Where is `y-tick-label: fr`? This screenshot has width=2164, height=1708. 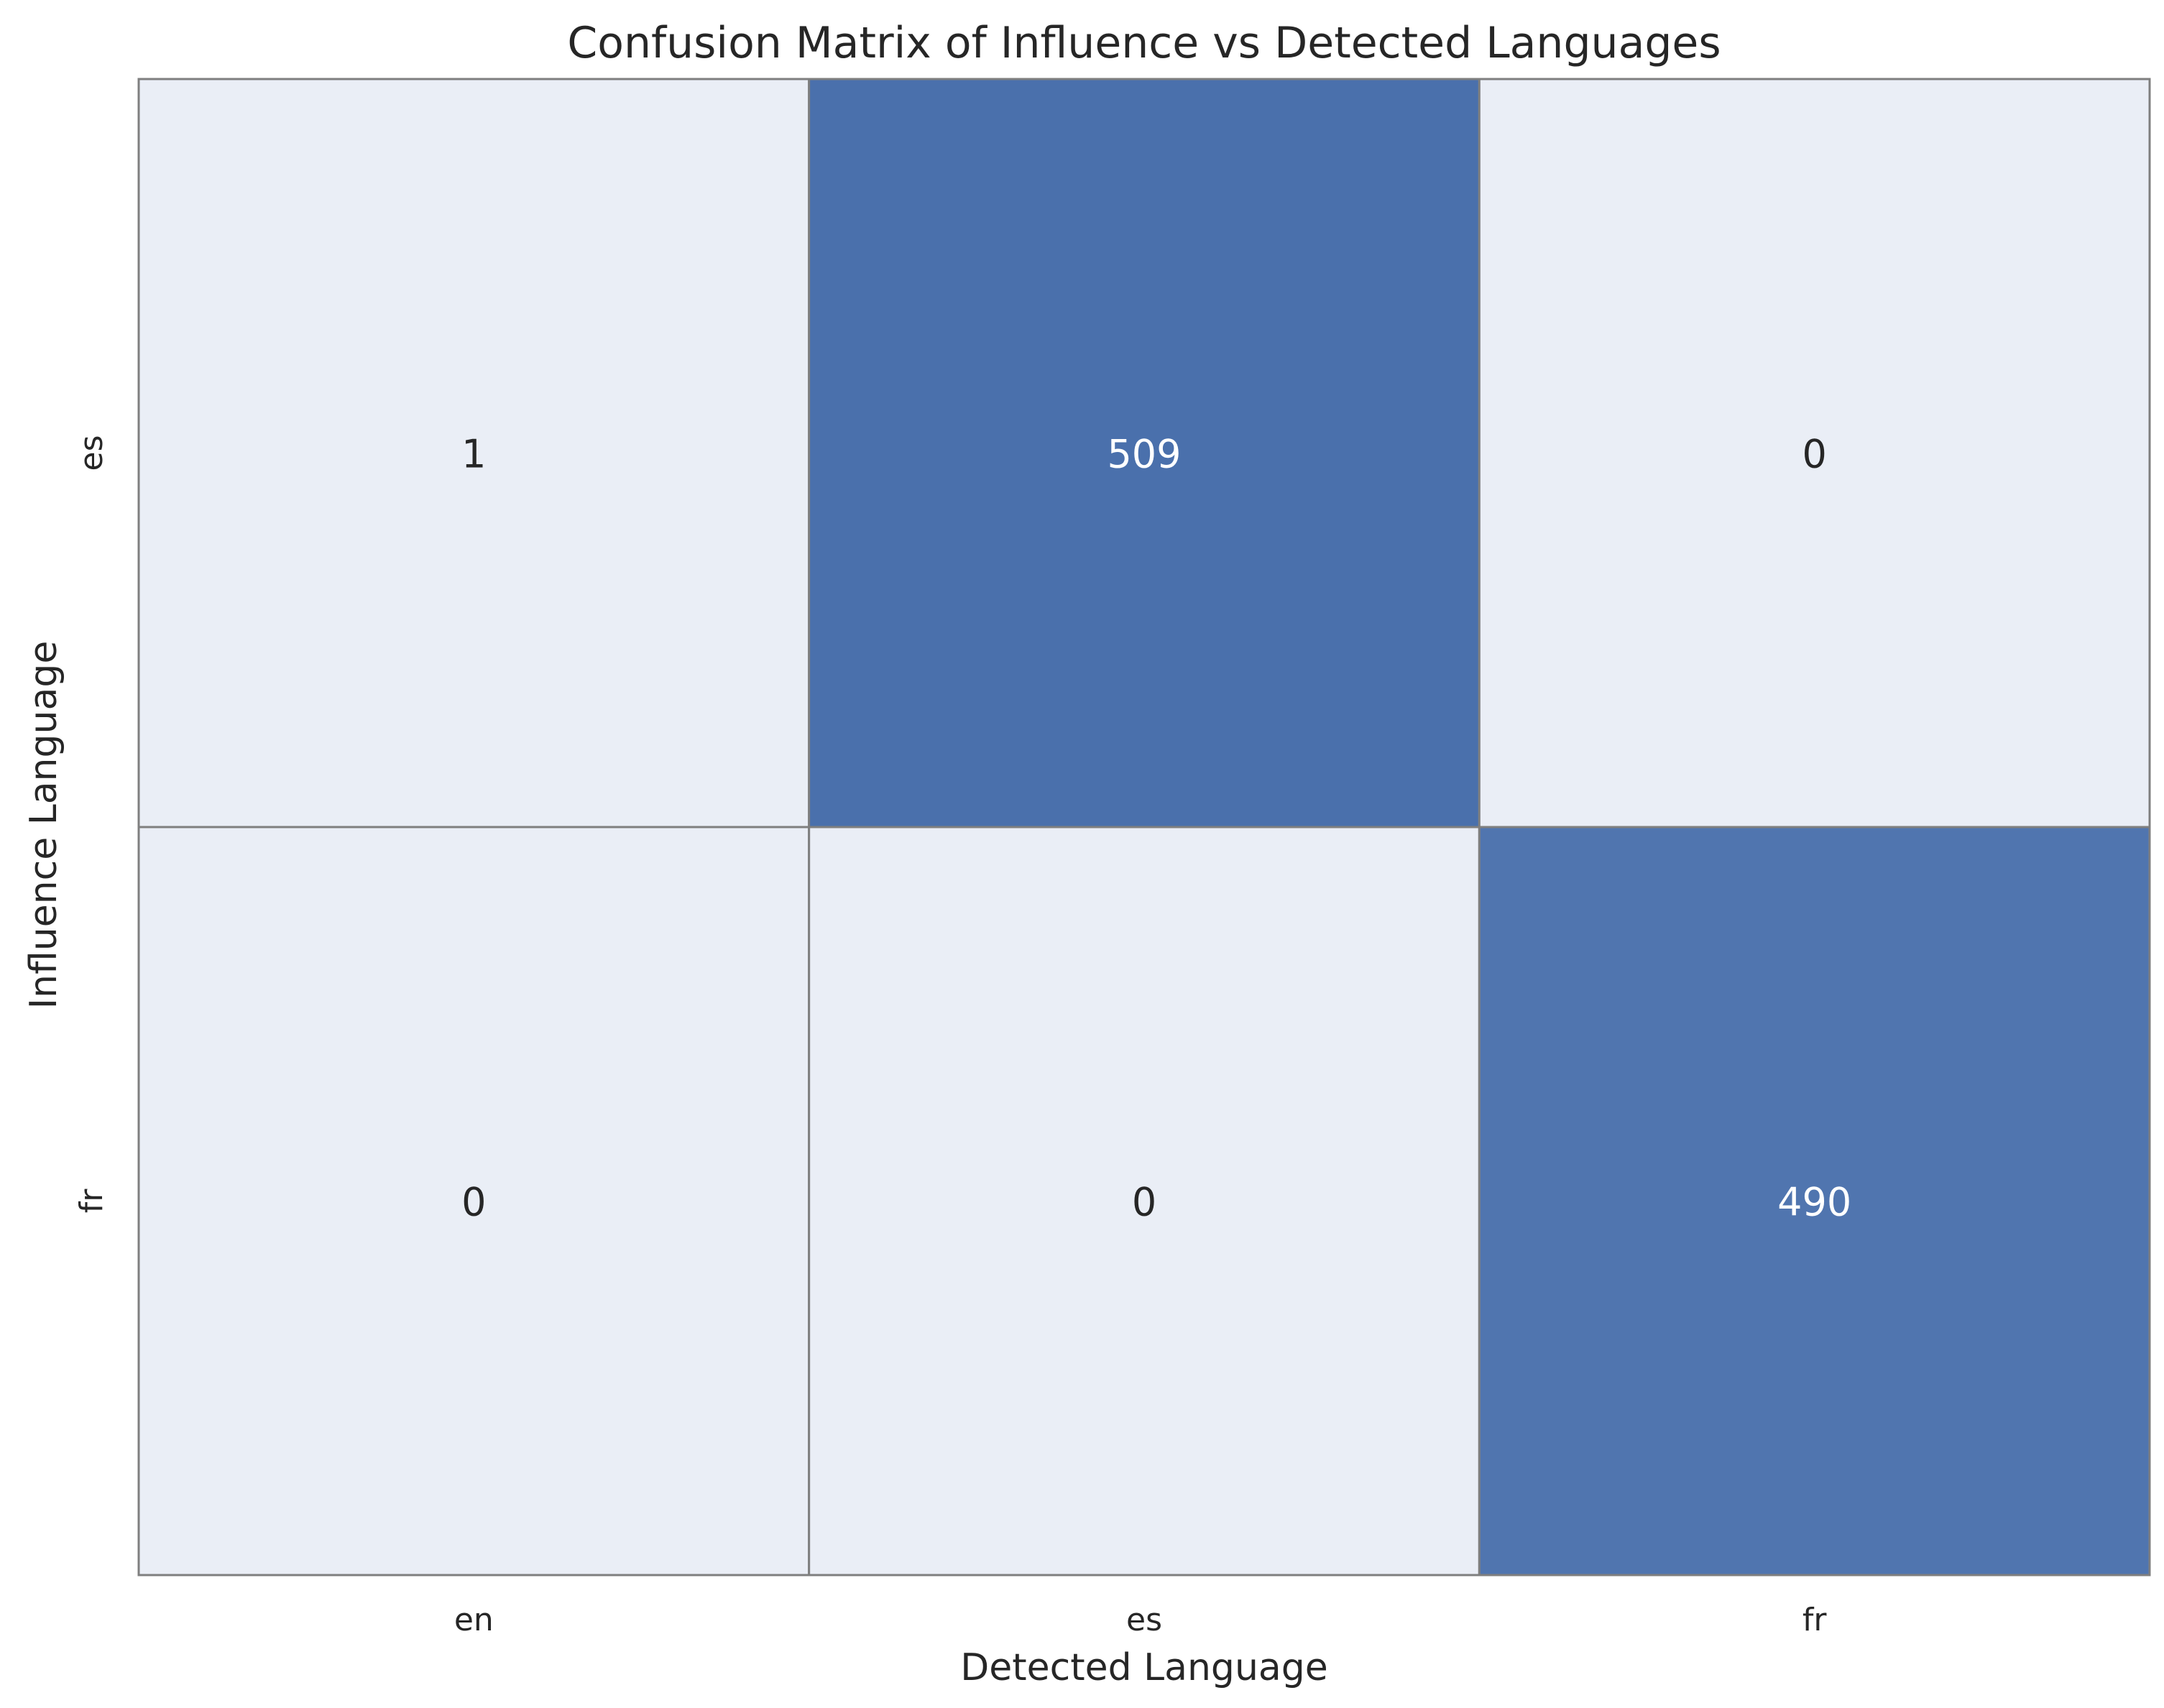 y-tick-label: fr is located at coordinates (91, 1200).